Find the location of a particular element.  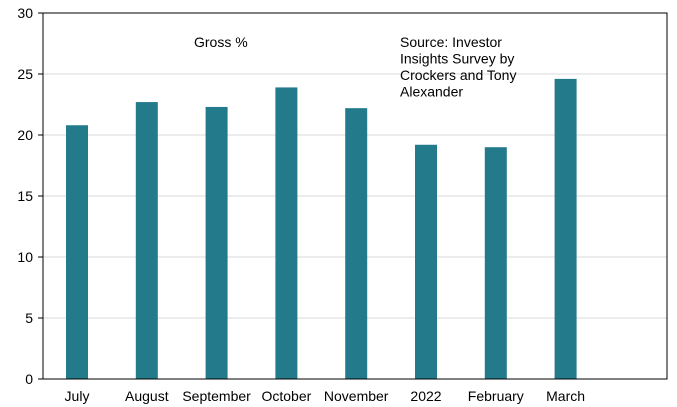

x-tick-label-august: August is located at coordinates (147, 396).